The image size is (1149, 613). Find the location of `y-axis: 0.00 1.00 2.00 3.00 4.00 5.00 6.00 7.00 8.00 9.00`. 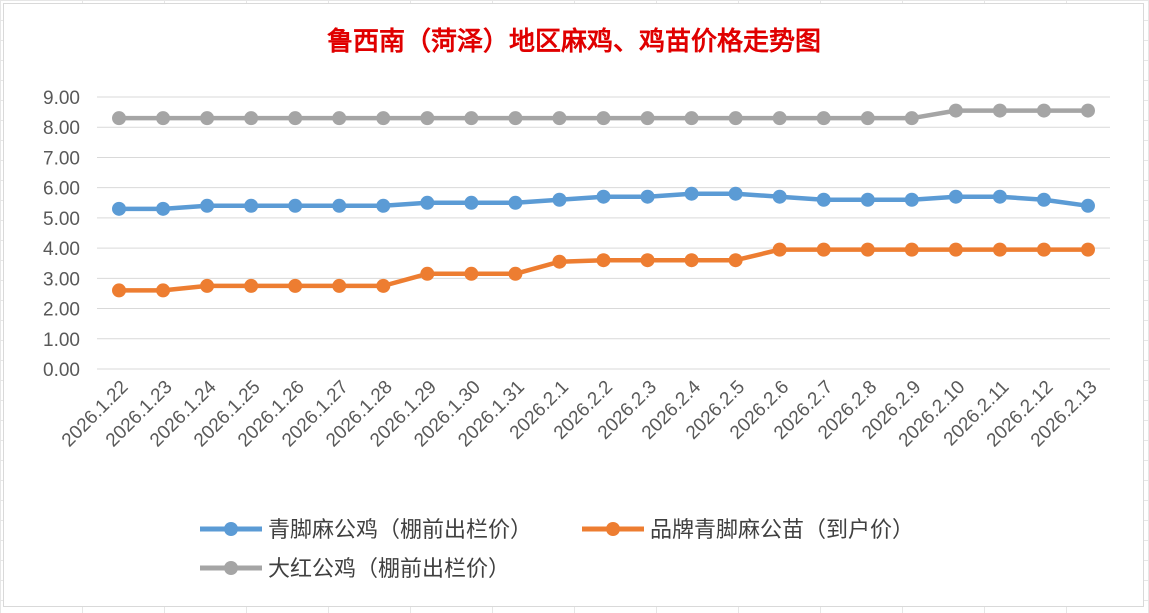

y-axis: 0.00 1.00 2.00 3.00 4.00 5.00 6.00 7.00 8.00 9.00 is located at coordinates (61, 234).